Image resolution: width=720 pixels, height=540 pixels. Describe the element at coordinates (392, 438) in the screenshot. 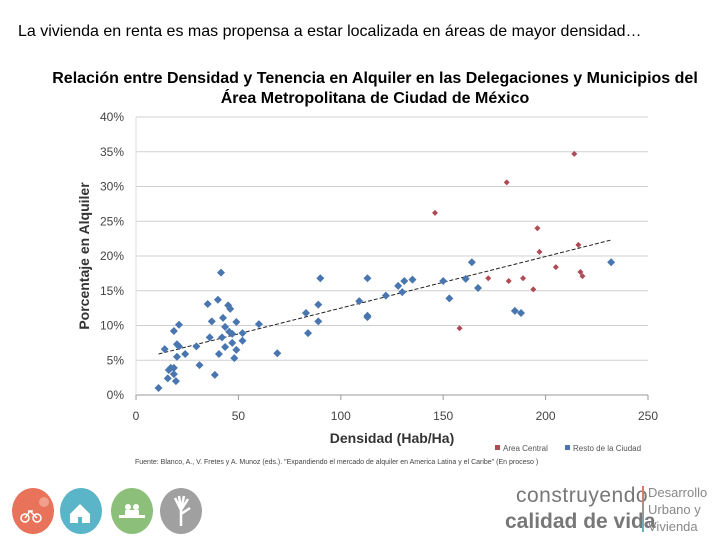

I see `x-axis-label: Densidad (Hab/Ha)` at that location.